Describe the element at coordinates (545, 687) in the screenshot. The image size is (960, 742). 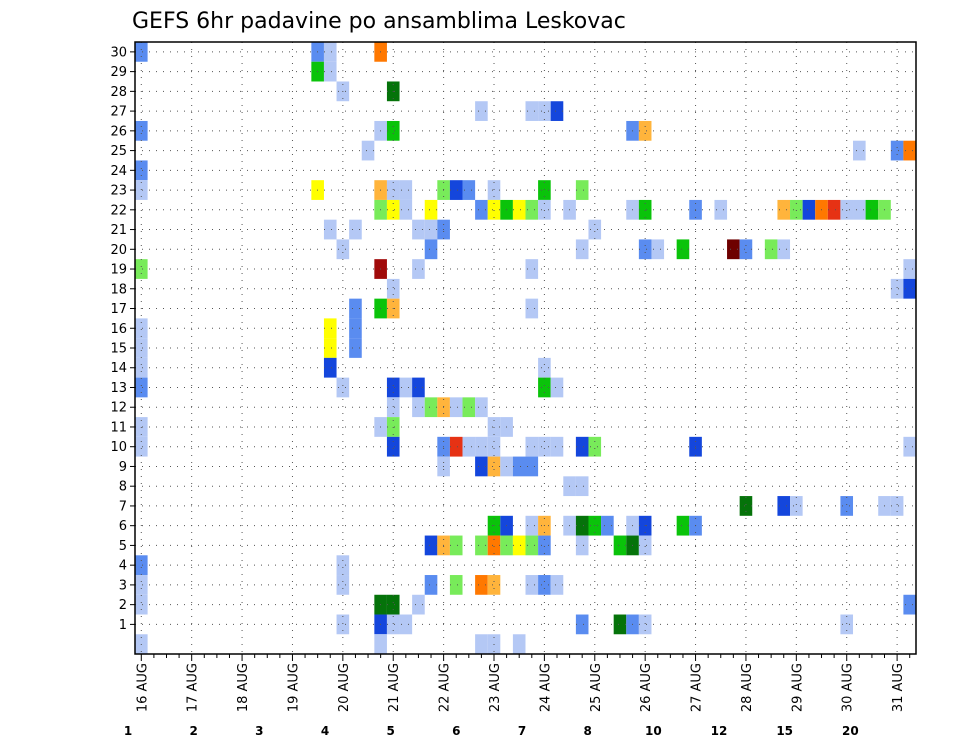
I see `x-tick-label: 24 AUG` at that location.